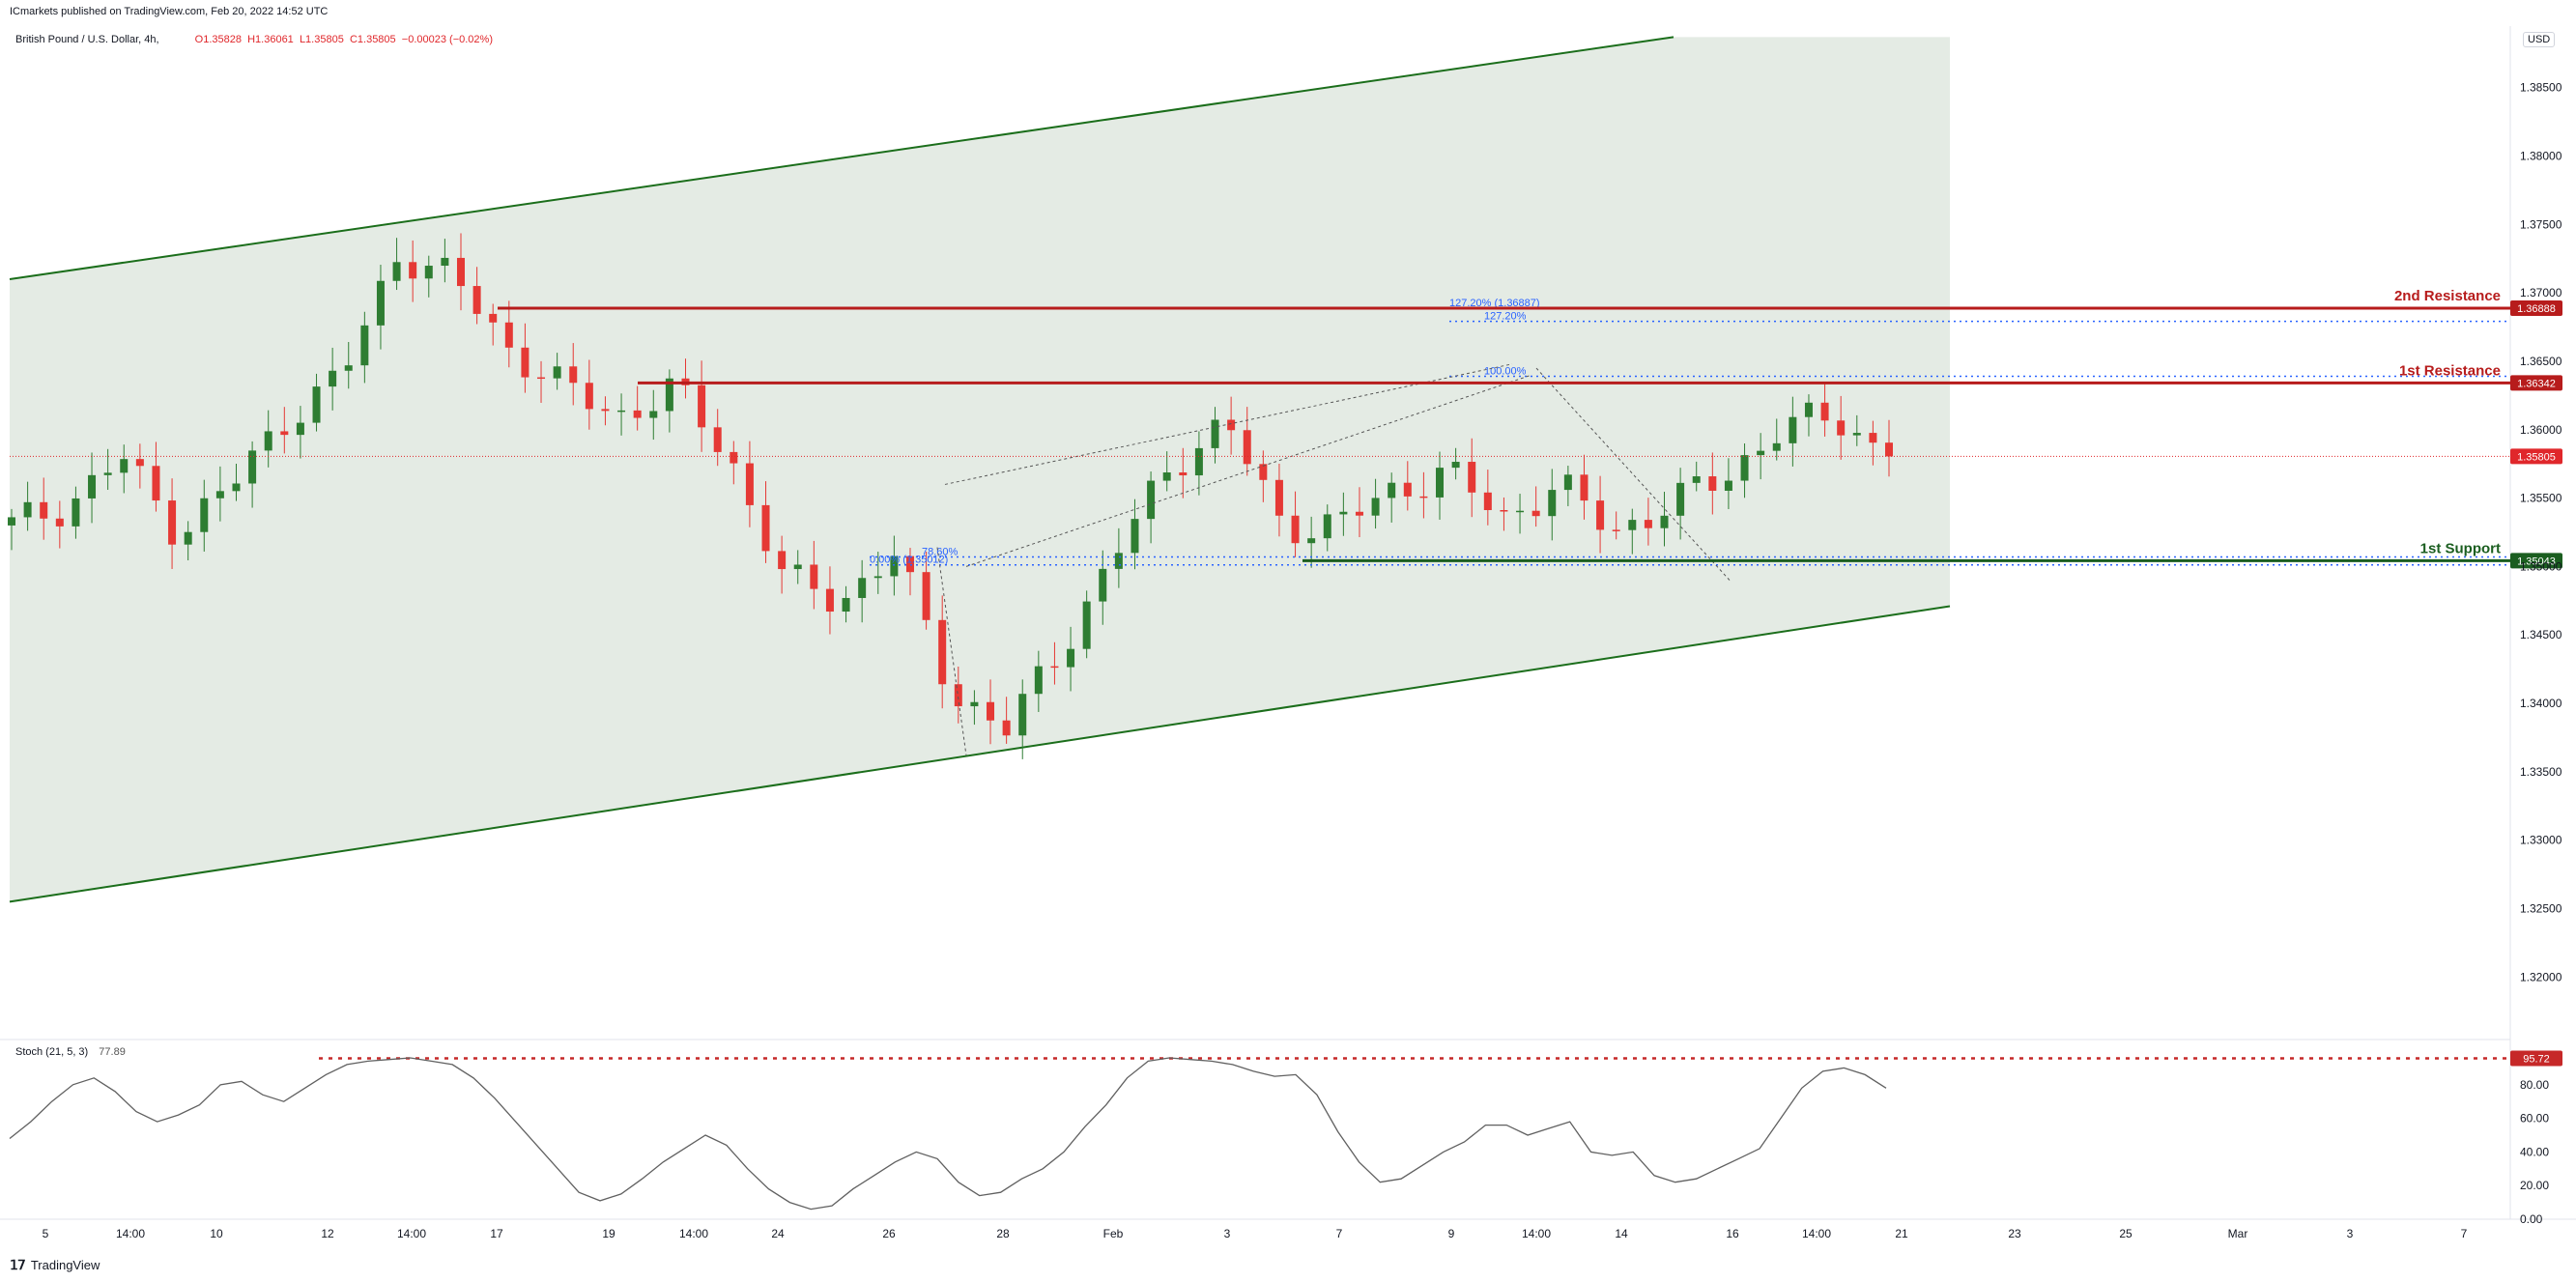 The width and height of the screenshot is (2576, 1282). Describe the element at coordinates (2541, 430) in the screenshot. I see `price-tick-label: 1.36000` at that location.